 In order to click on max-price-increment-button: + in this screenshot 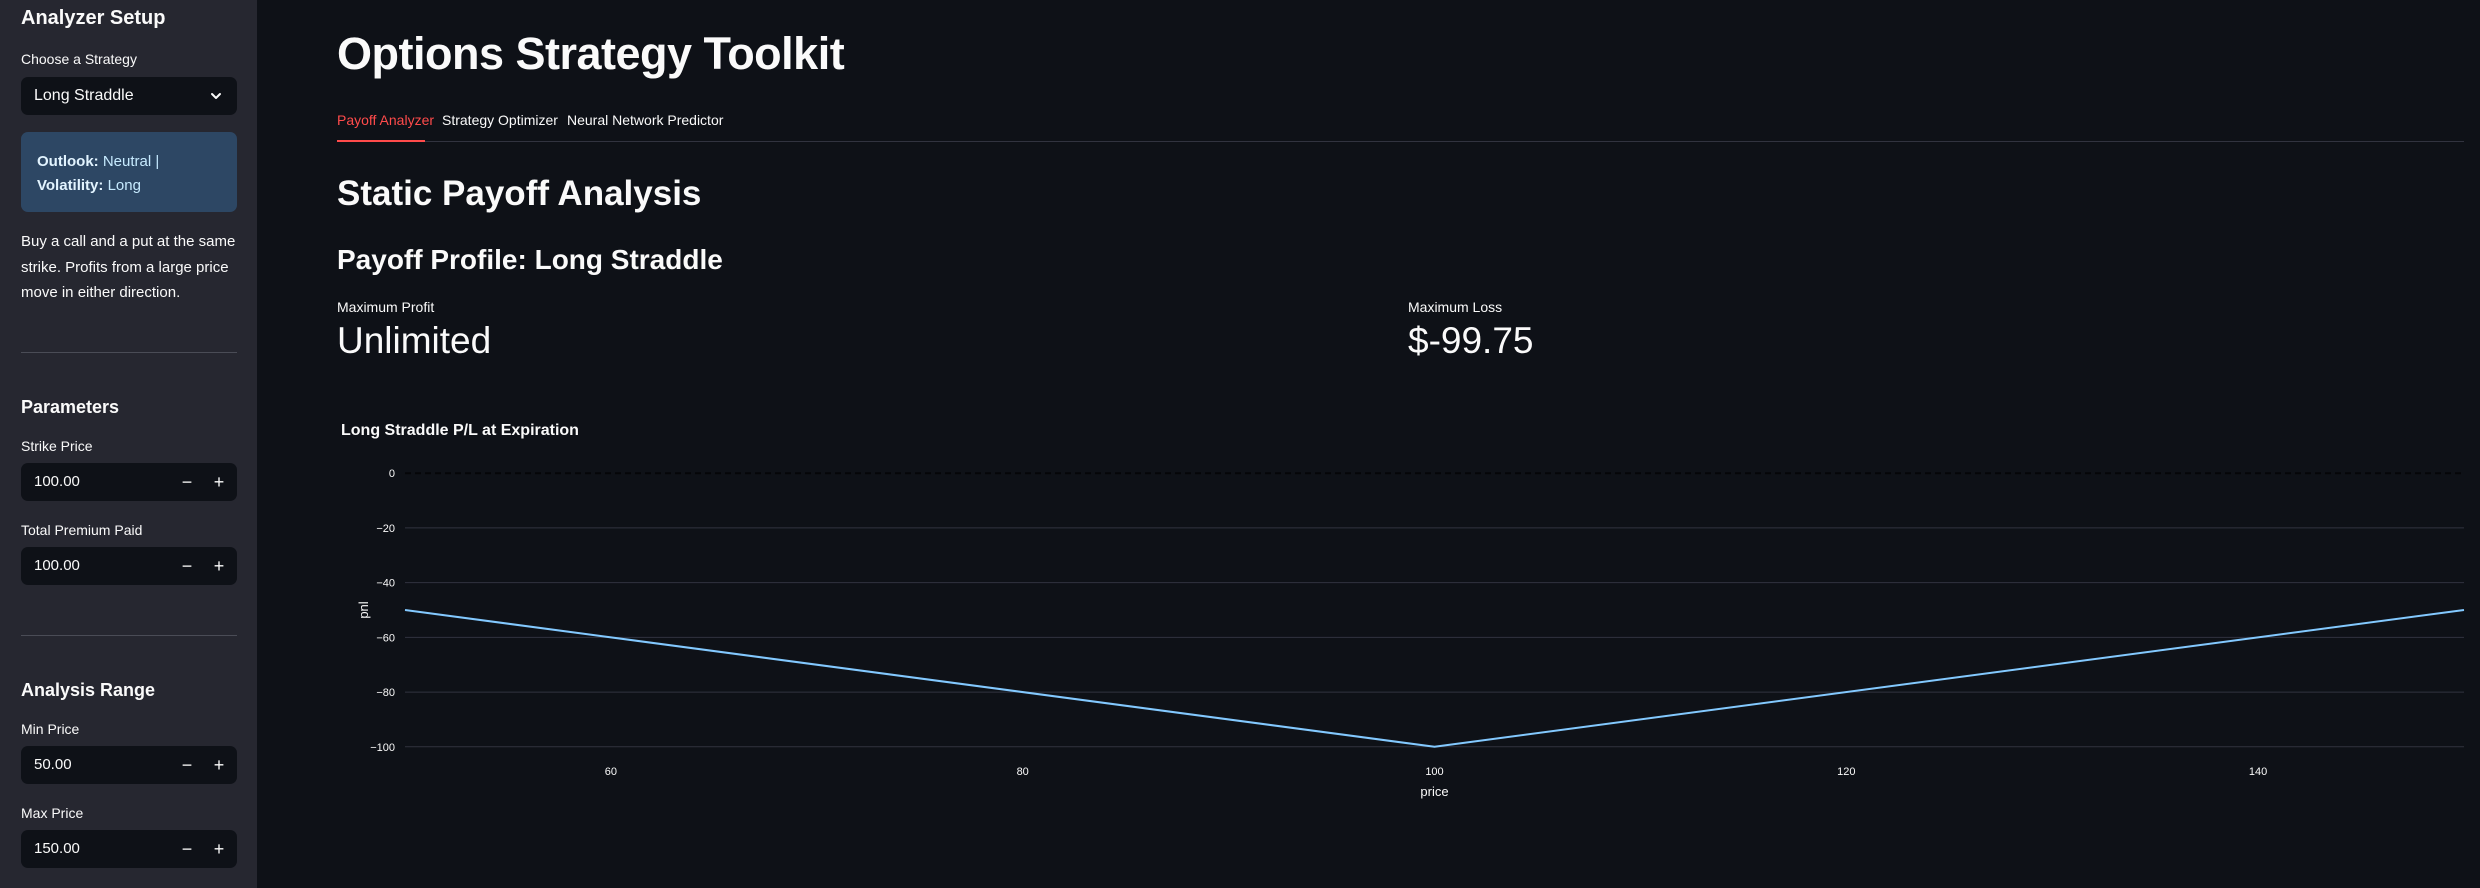, I will do `click(219, 848)`.